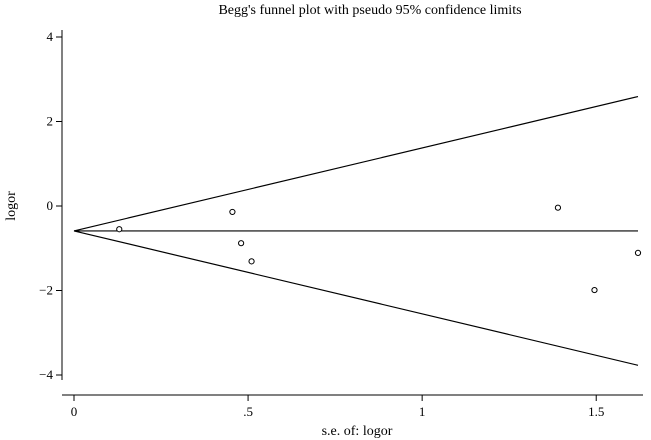 The image size is (651, 440). What do you see at coordinates (46, 290) in the screenshot?
I see `y-tick-label: −2` at bounding box center [46, 290].